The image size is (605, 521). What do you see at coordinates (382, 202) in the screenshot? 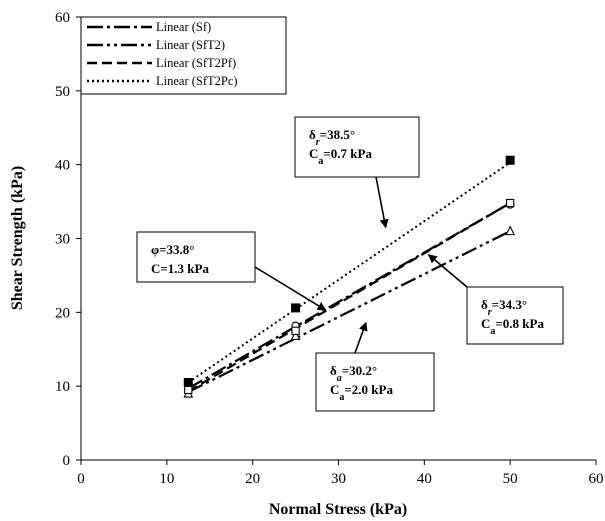
I see `annotation-delta-r1-arrow` at bounding box center [382, 202].